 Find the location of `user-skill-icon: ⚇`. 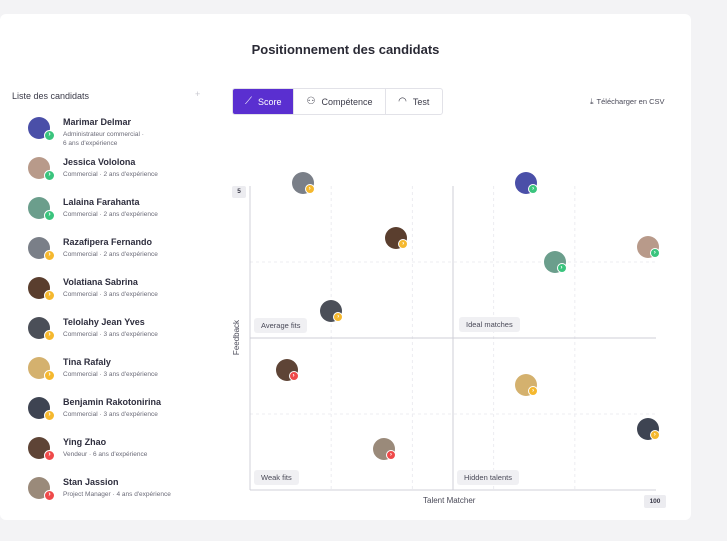

user-skill-icon: ⚇ is located at coordinates (311, 101).